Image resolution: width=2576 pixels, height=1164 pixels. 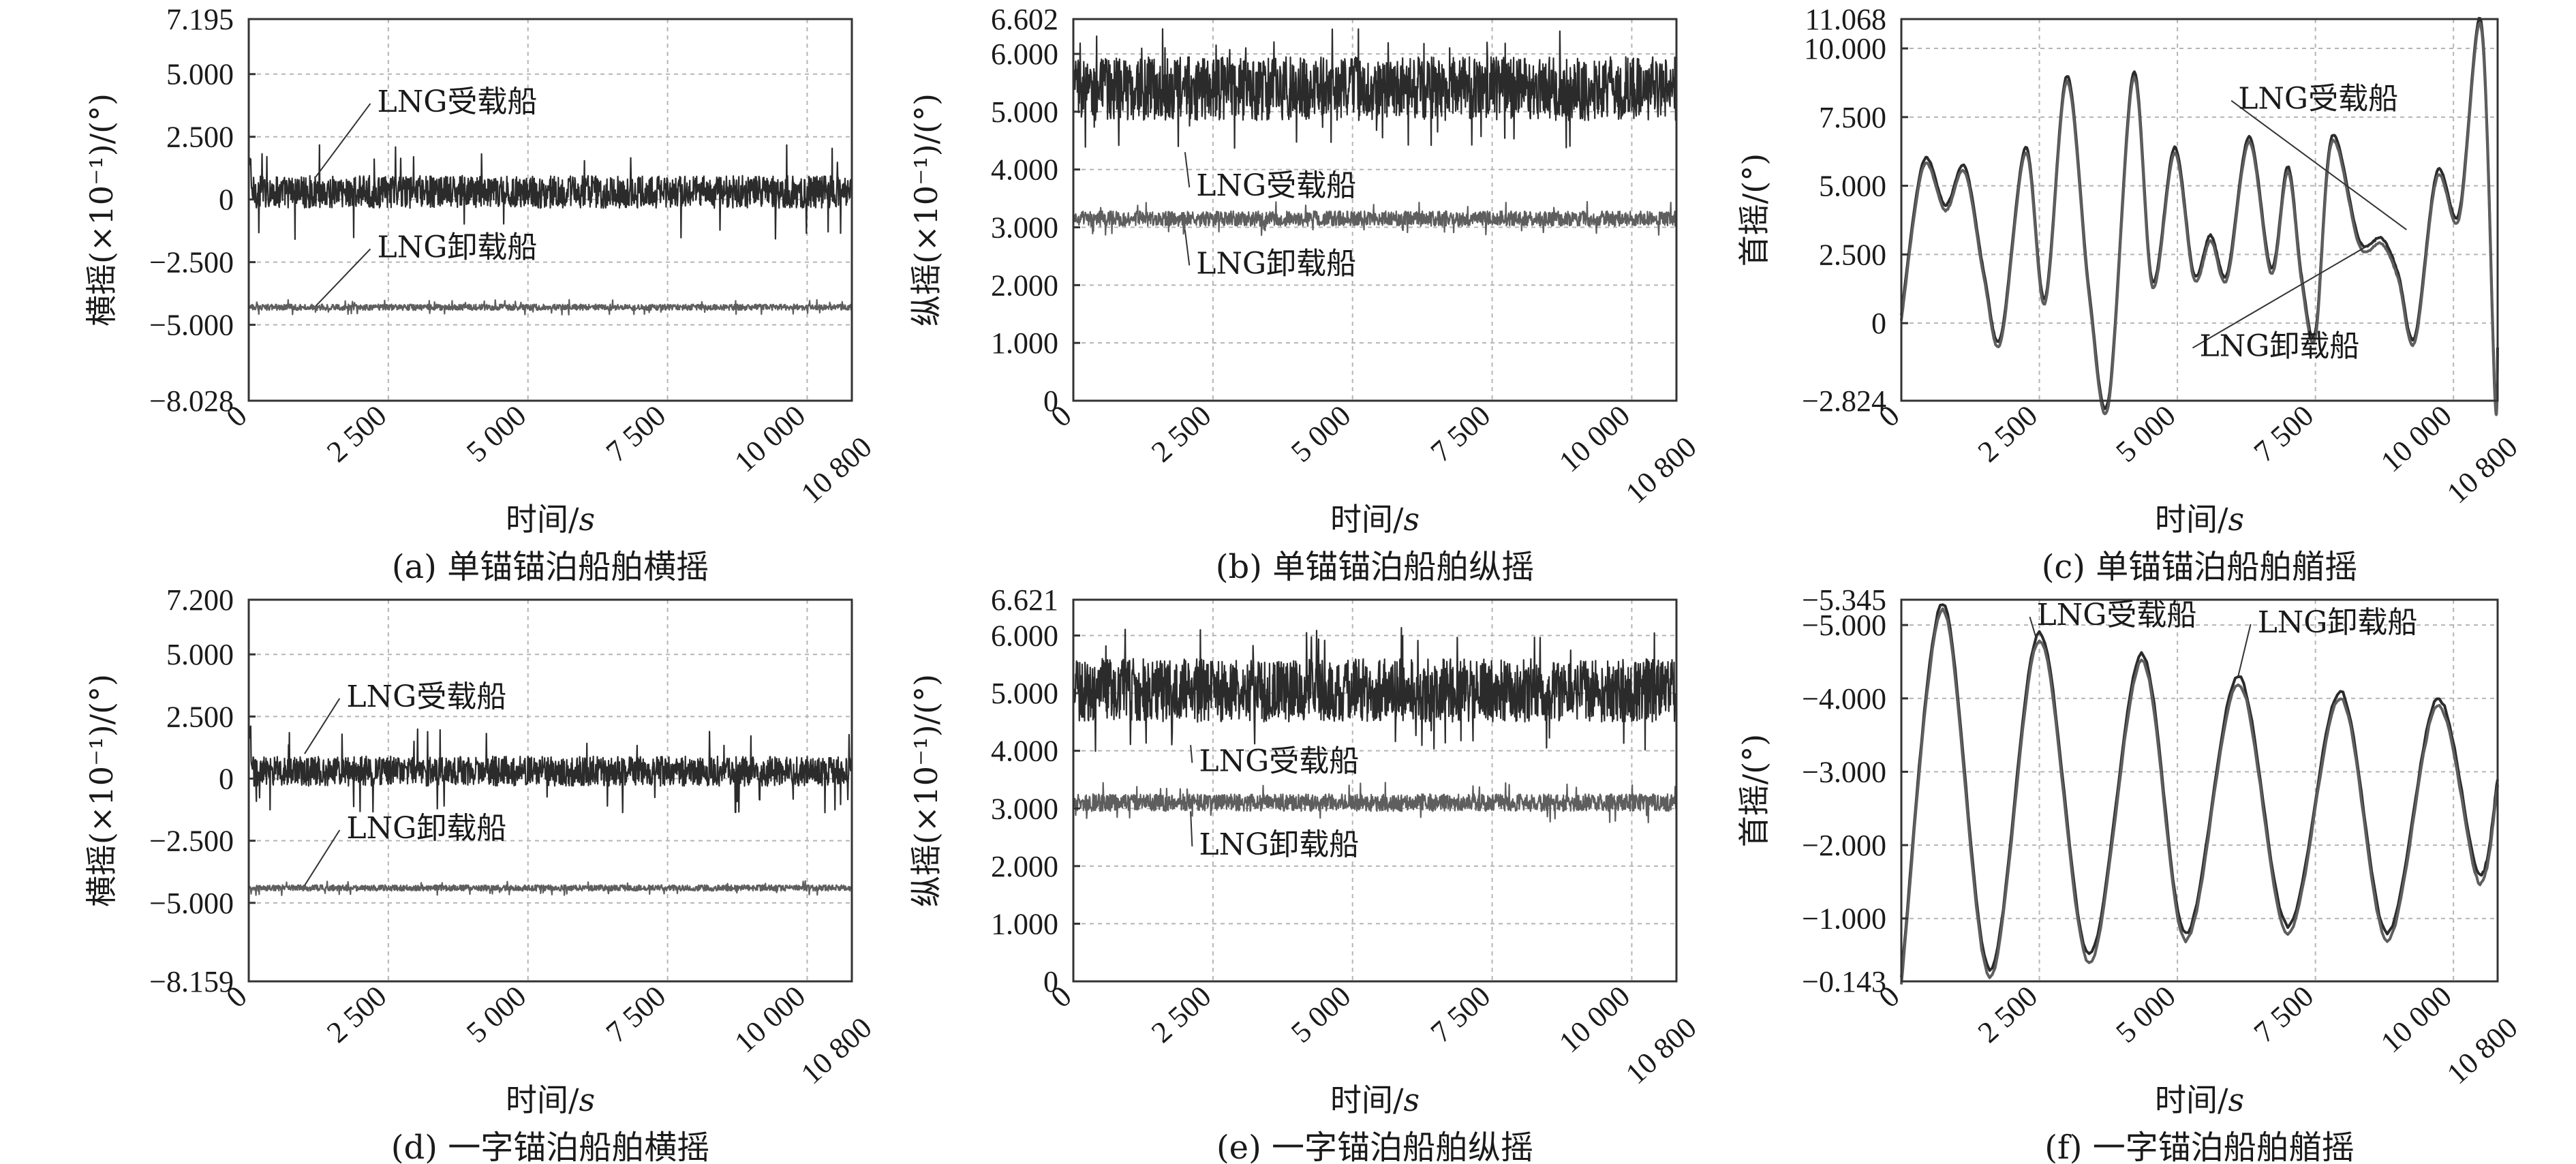 I want to click on y-tick-label: 2.000, so click(x=1024, y=285).